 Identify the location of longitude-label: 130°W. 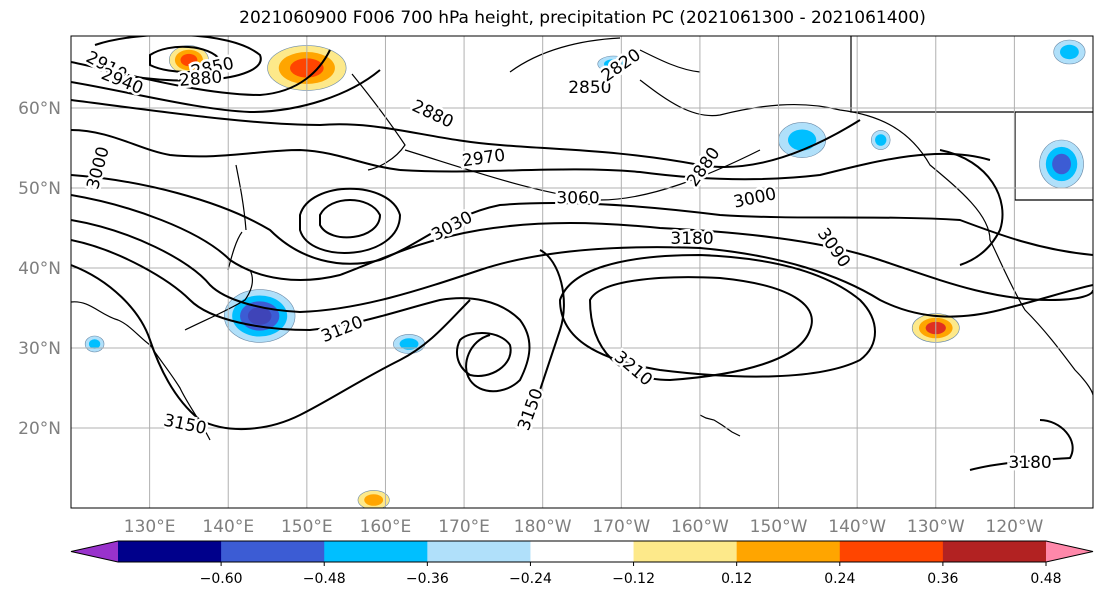
(936, 527).